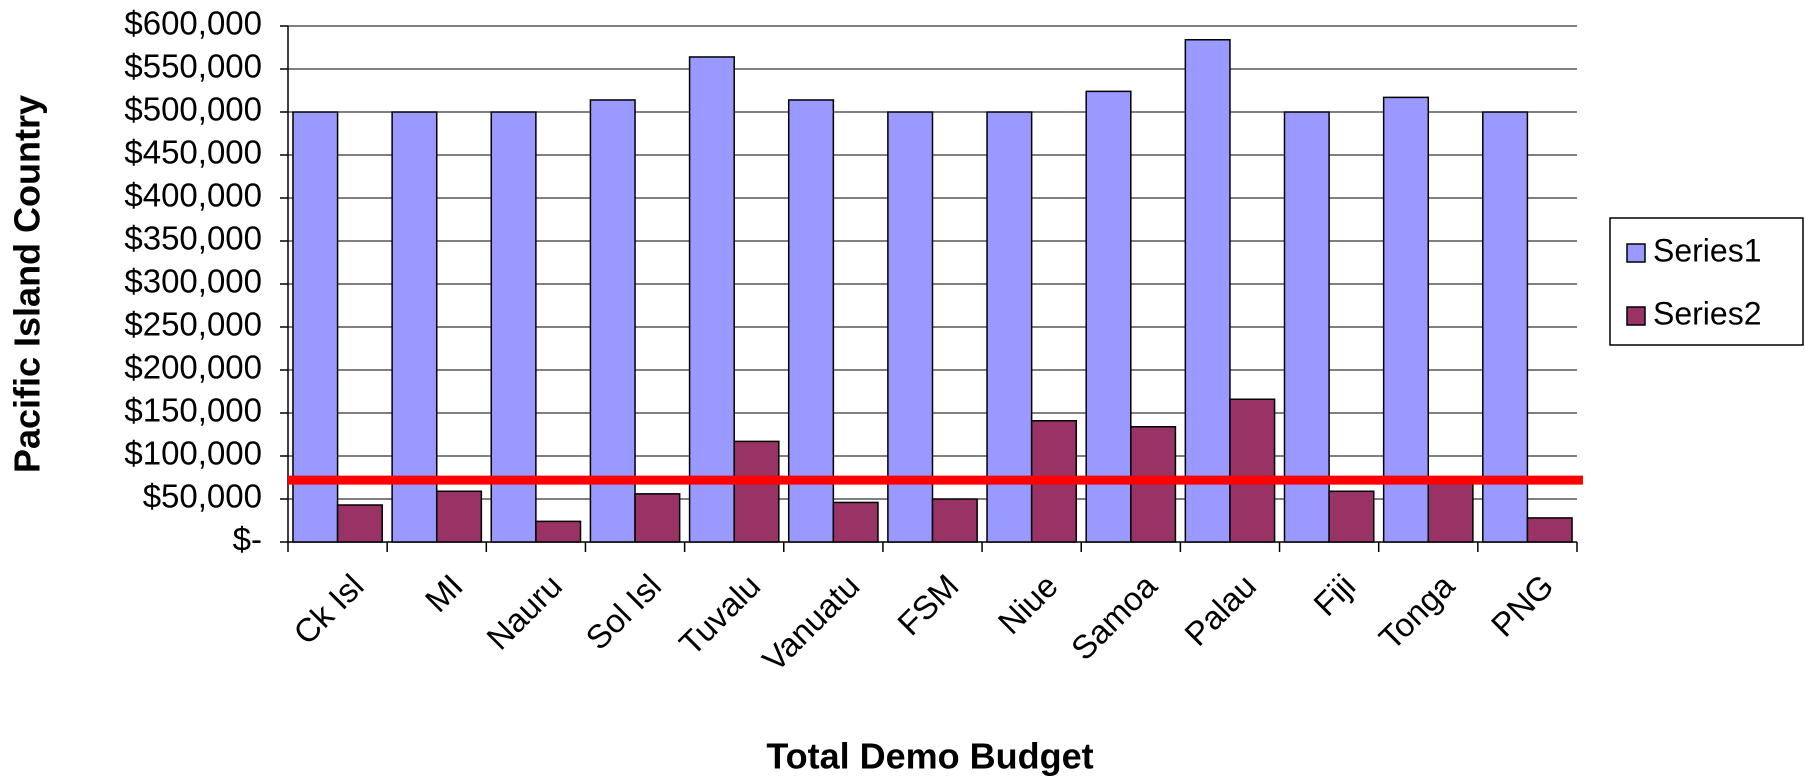 The image size is (1805, 781). I want to click on x-tick-label: Vanuatu, so click(810, 622).